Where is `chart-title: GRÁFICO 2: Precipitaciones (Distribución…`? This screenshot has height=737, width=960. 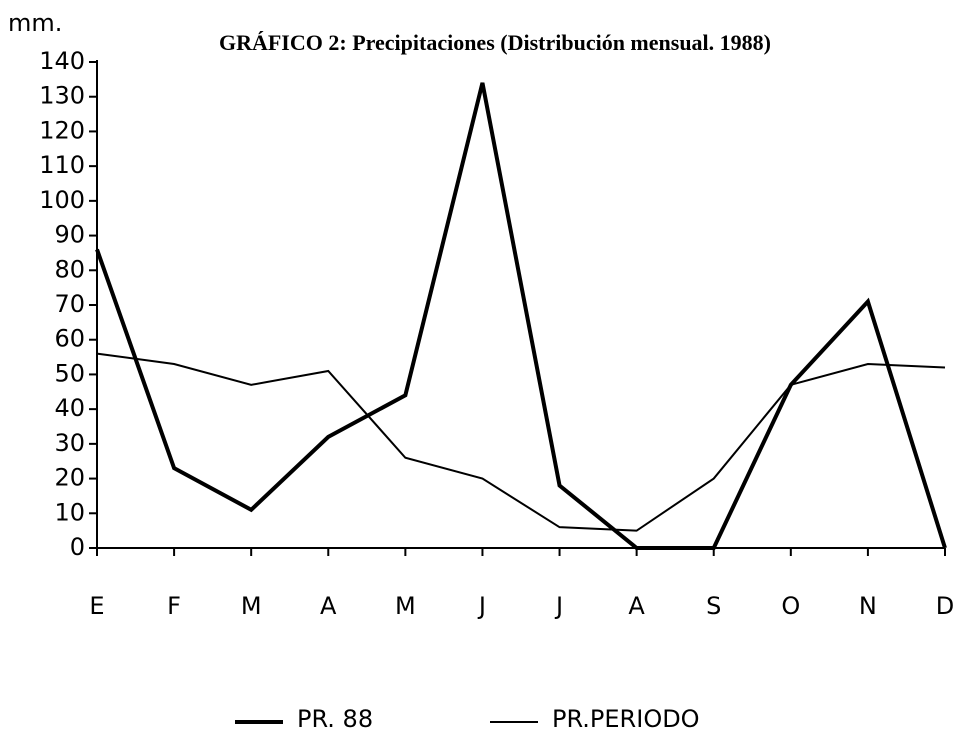
chart-title: GRÁFICO 2: Precipitaciones (Distribución… is located at coordinates (495, 42).